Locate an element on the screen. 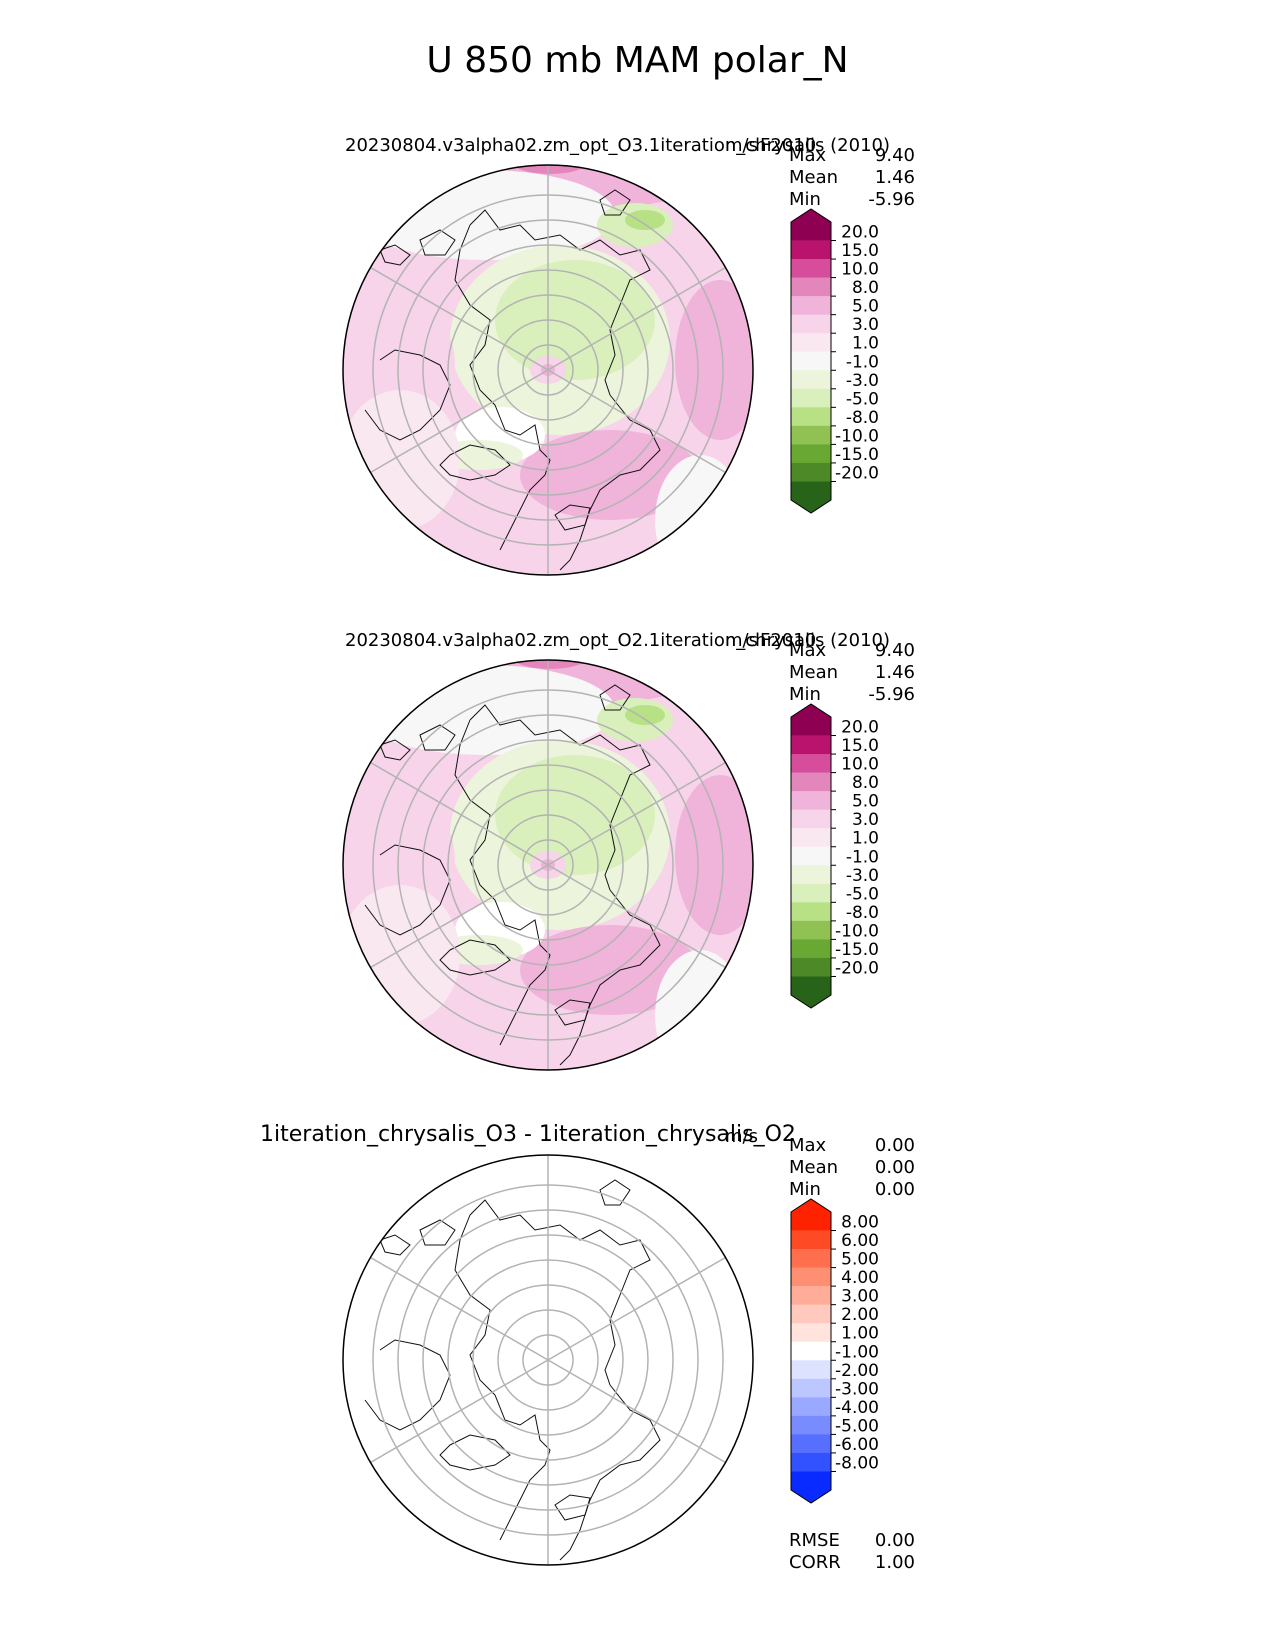 This screenshot has height=1650, width=1275. stat-min: Min 0.00 is located at coordinates (852, 1189).